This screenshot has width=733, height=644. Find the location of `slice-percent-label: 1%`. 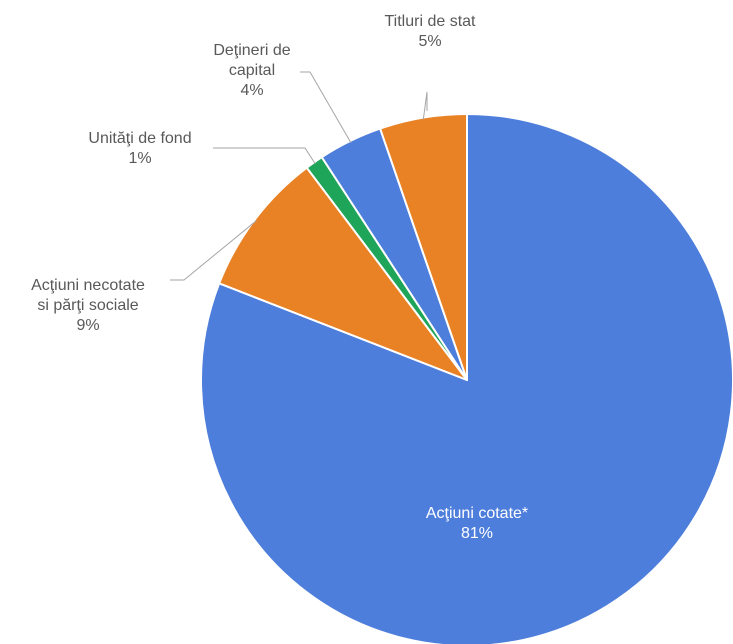

slice-percent-label: 1% is located at coordinates (139, 158).